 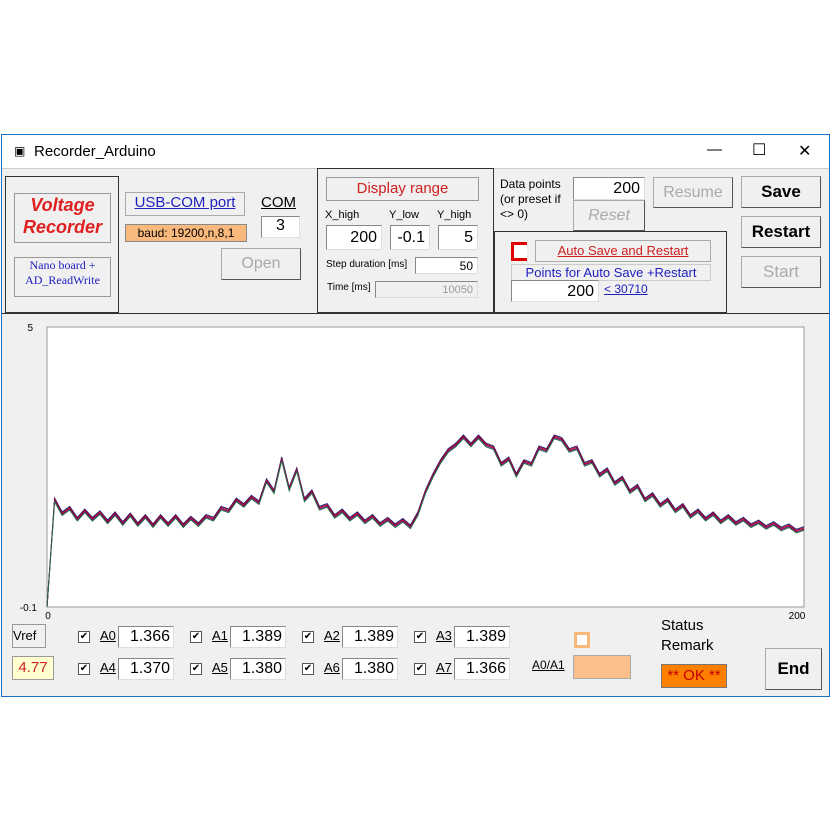 What do you see at coordinates (444, 635) in the screenshot?
I see `channel-label: A3` at bounding box center [444, 635].